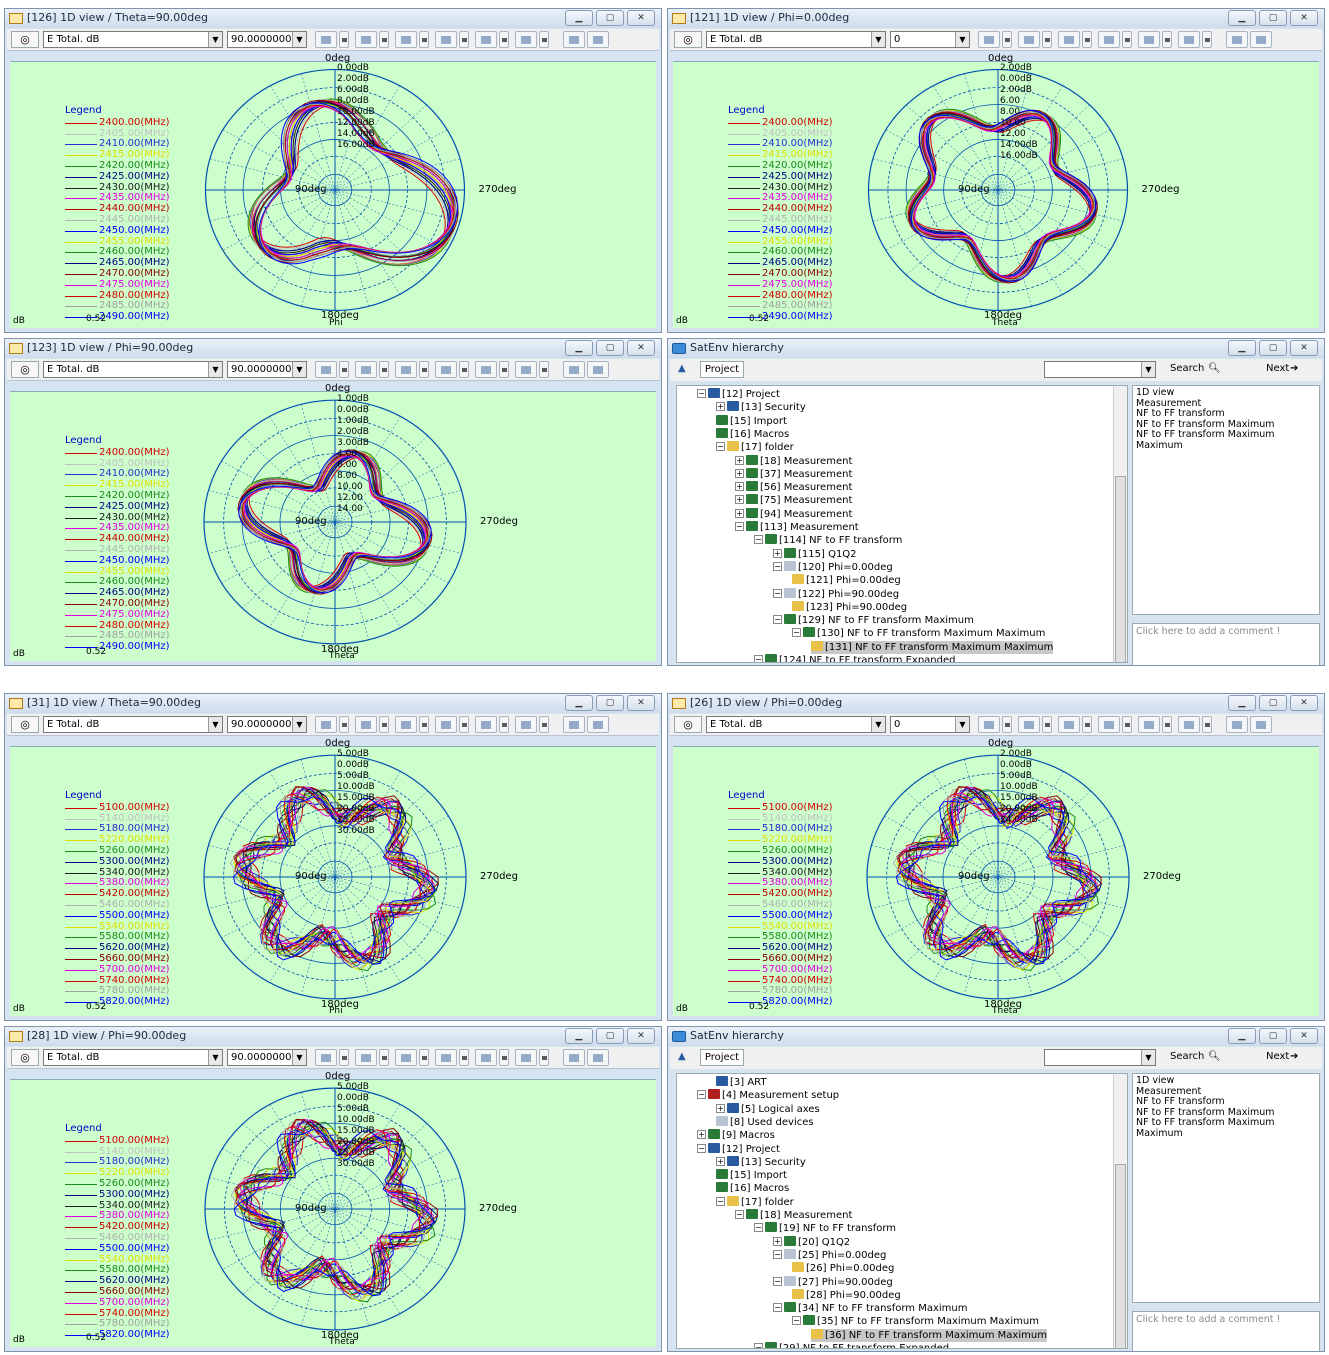 This screenshot has height=1355, width=1329. Describe the element at coordinates (366, 1057) in the screenshot. I see `export-tool-button` at that location.